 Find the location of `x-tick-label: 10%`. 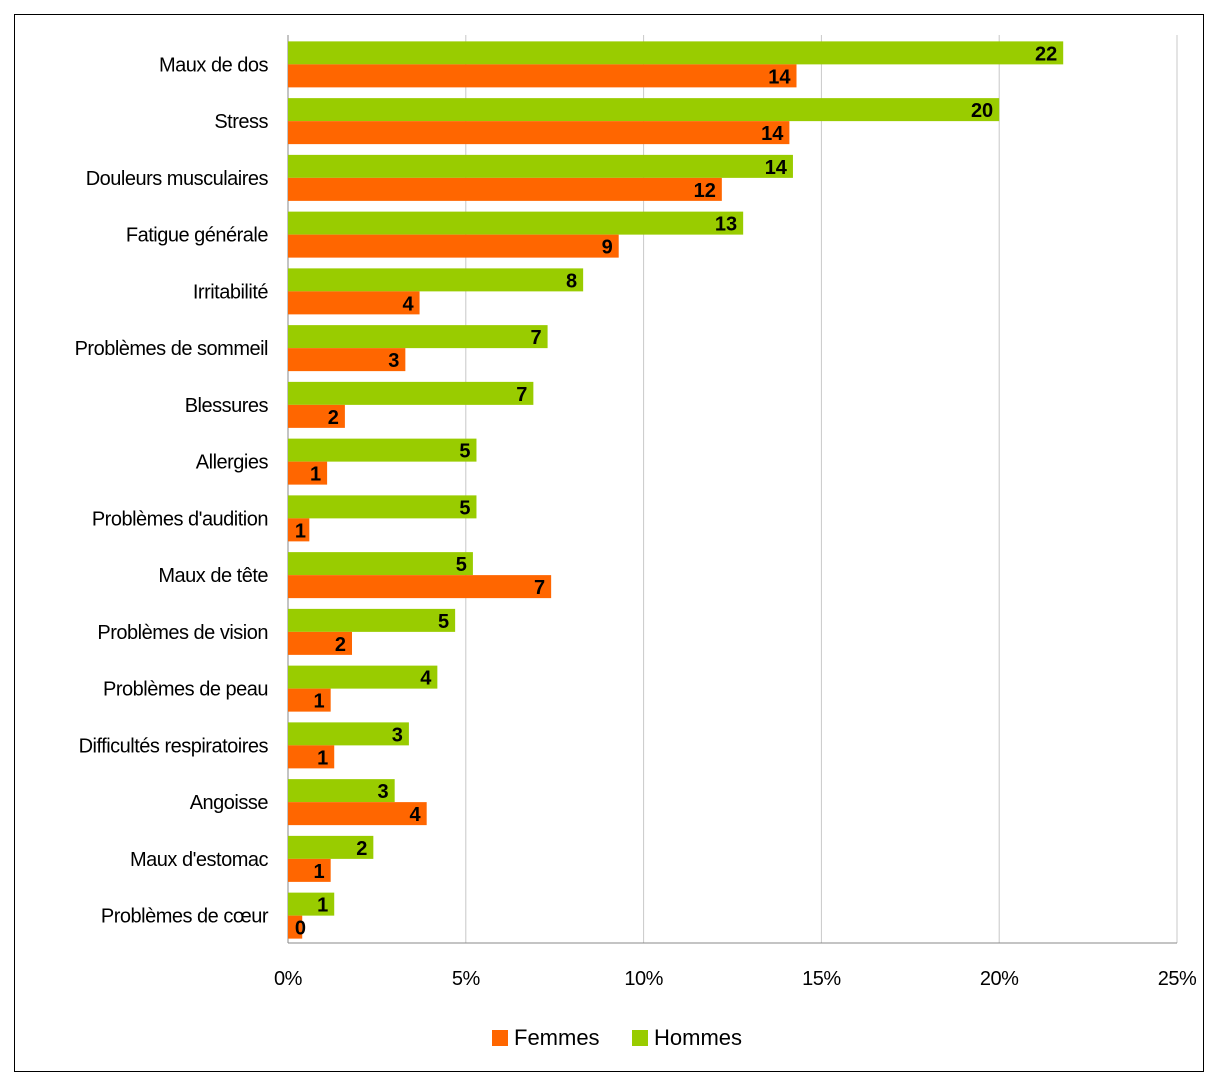

x-tick-label: 10% is located at coordinates (643, 979).